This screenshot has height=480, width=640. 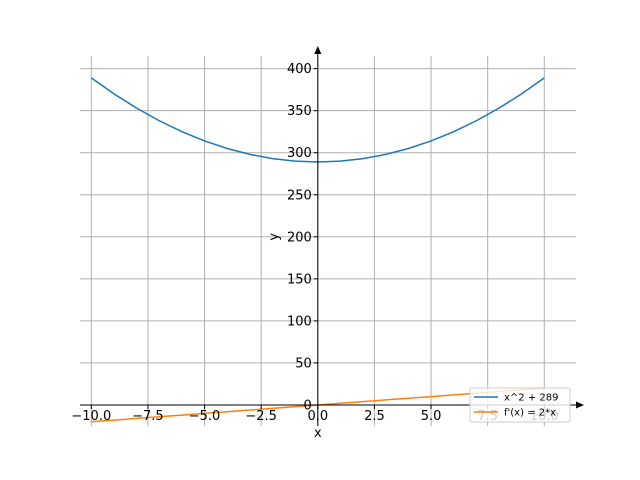 I want to click on y-tick-label: 400, so click(x=299, y=69).